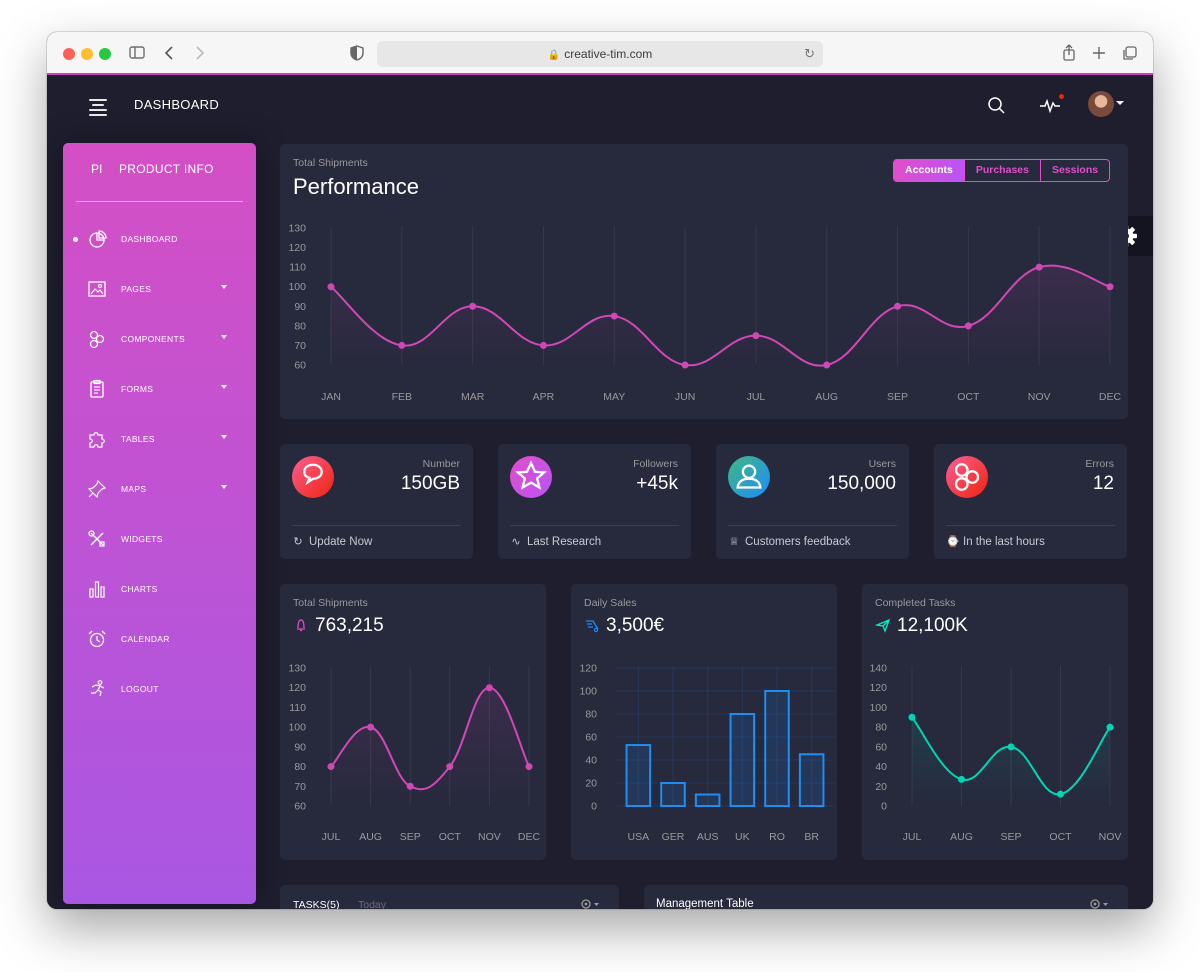 This screenshot has height=972, width=1200. What do you see at coordinates (610, 603) in the screenshot?
I see `card-category: Daily Sales` at bounding box center [610, 603].